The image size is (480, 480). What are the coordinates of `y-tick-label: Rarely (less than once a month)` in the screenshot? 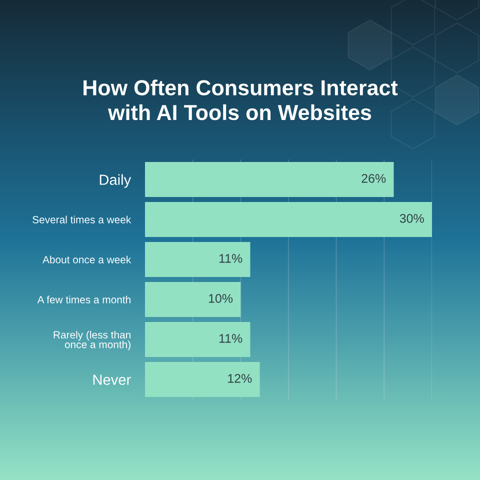 It's located at (92, 340).